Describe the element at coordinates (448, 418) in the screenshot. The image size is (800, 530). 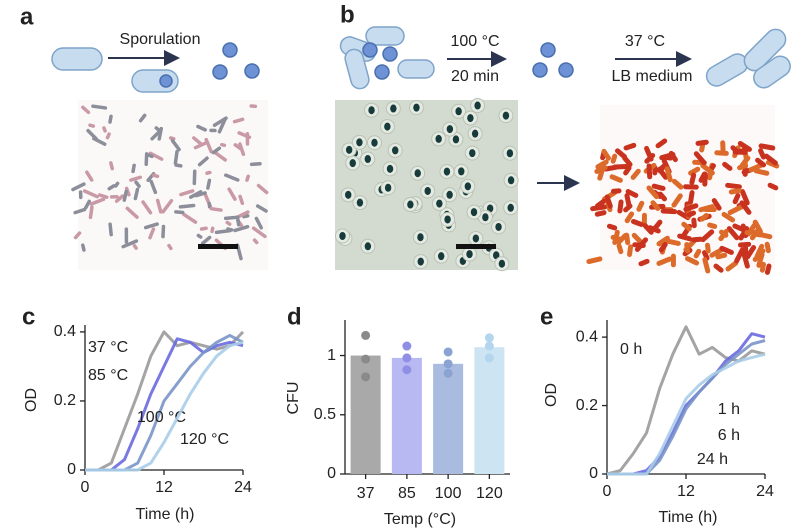
I see `bar` at that location.